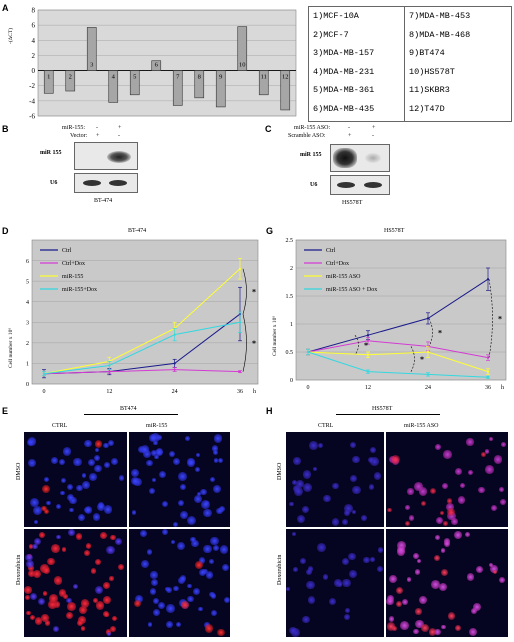 The width and height of the screenshot is (514, 642). Describe the element at coordinates (175, 392) in the screenshot. I see `x-tick-label: 24` at that location.